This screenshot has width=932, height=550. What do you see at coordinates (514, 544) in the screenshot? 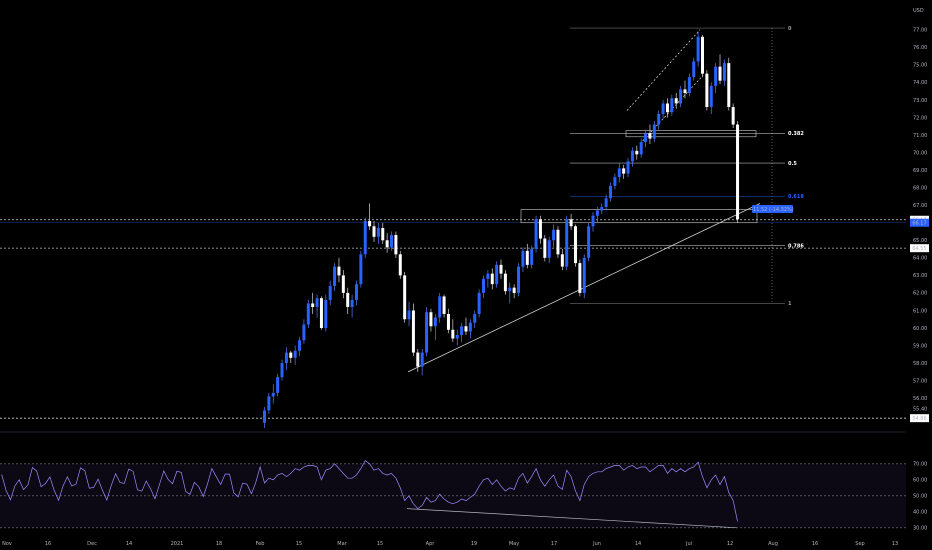
I see `time-axis-tick-label: May` at bounding box center [514, 544].